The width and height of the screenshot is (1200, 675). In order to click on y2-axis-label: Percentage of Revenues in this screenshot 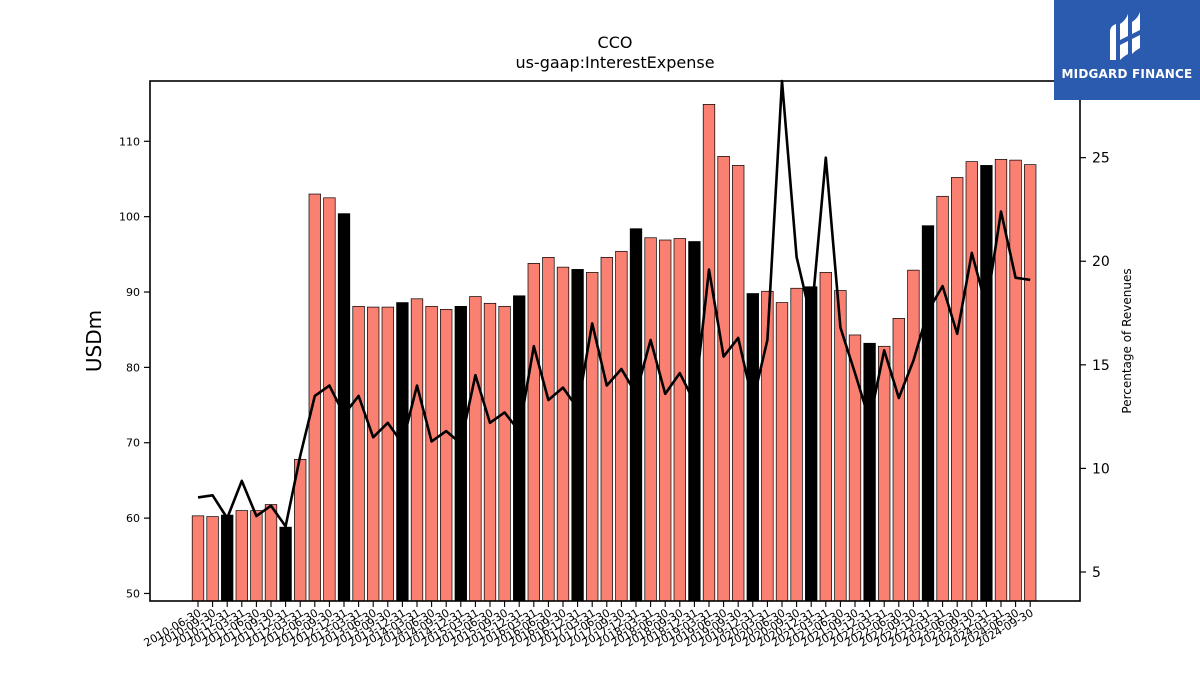, I will do `click(1127, 340)`.